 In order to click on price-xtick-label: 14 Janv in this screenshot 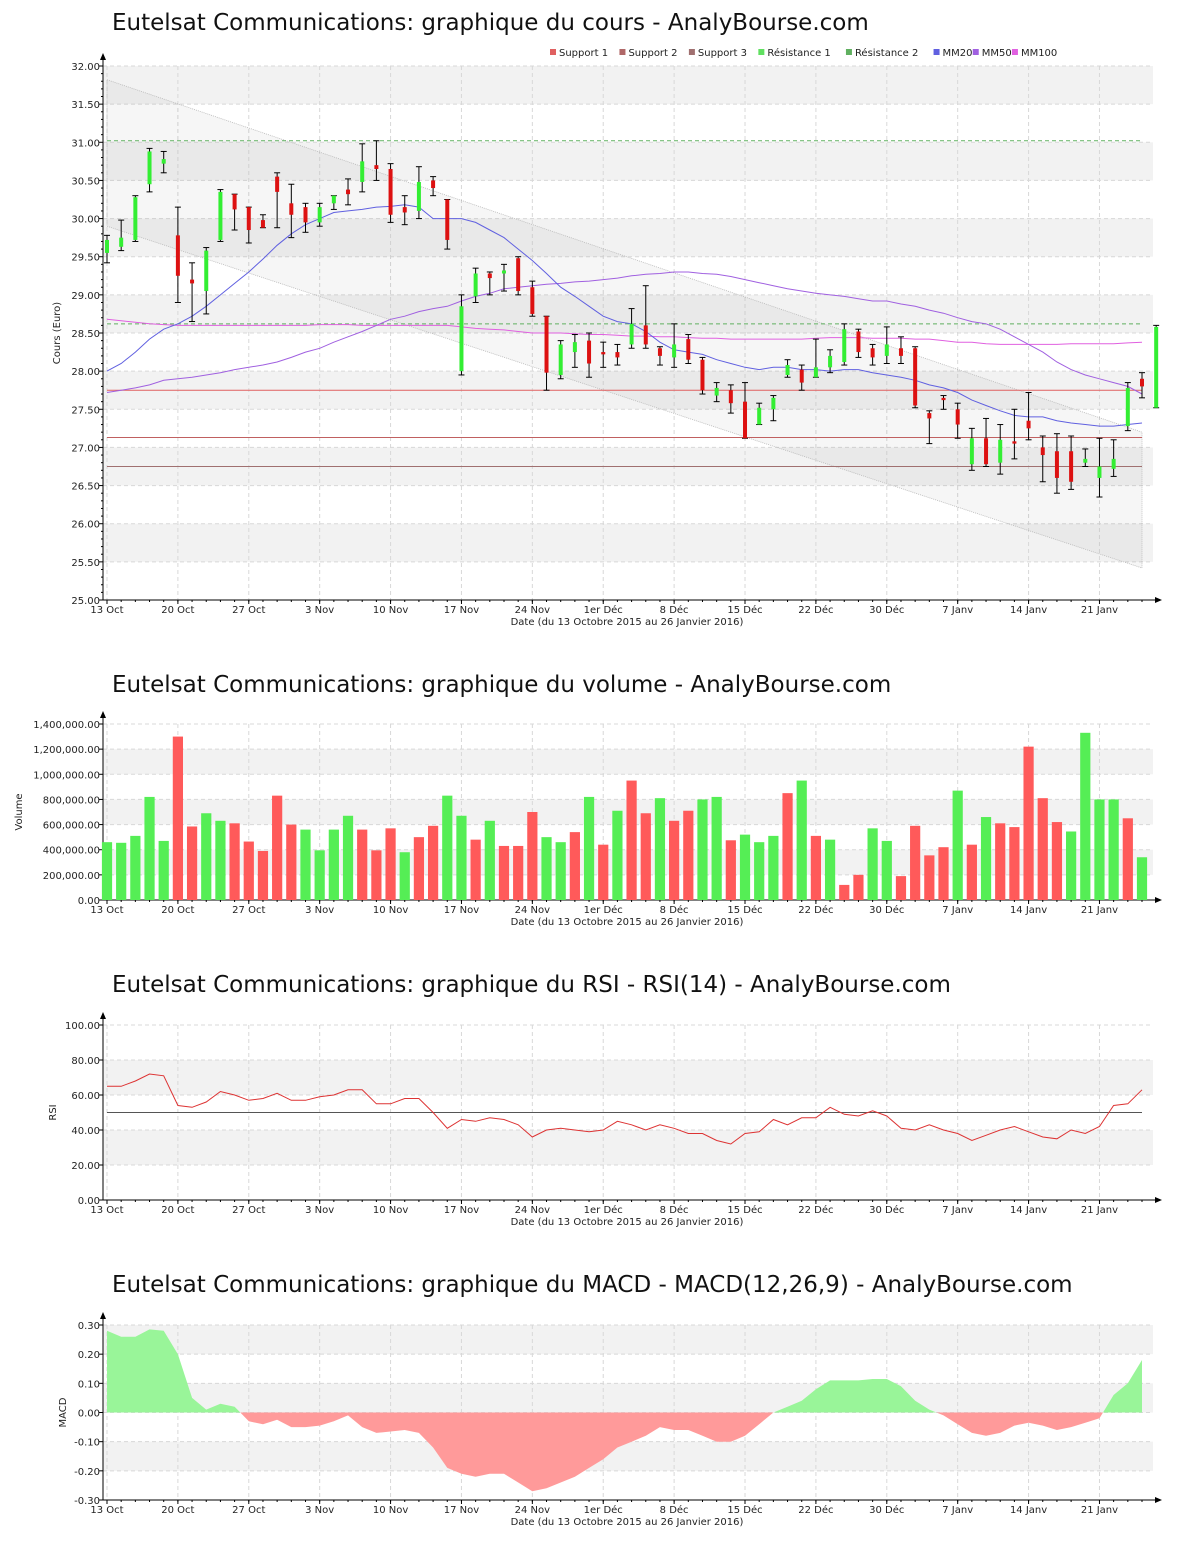, I will do `click(1028, 610)`.